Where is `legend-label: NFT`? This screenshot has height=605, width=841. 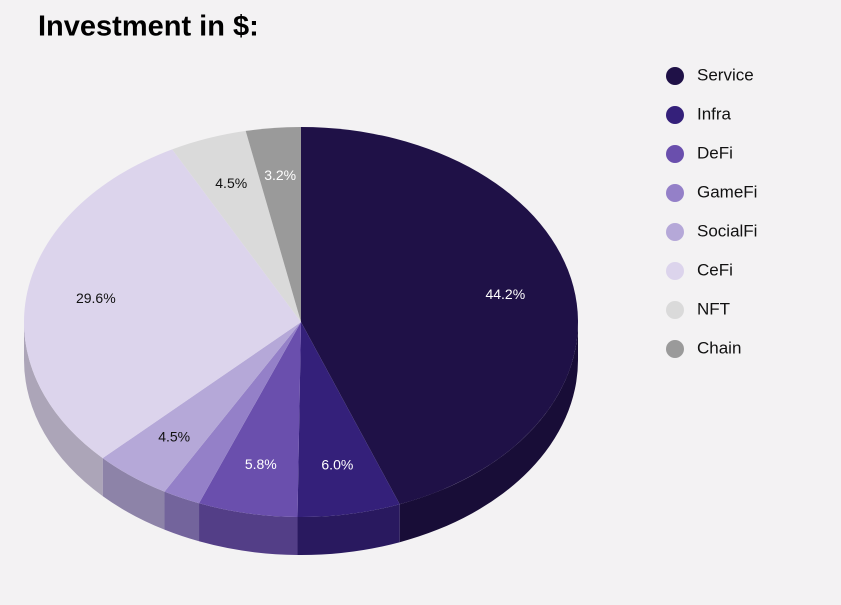 legend-label: NFT is located at coordinates (713, 308).